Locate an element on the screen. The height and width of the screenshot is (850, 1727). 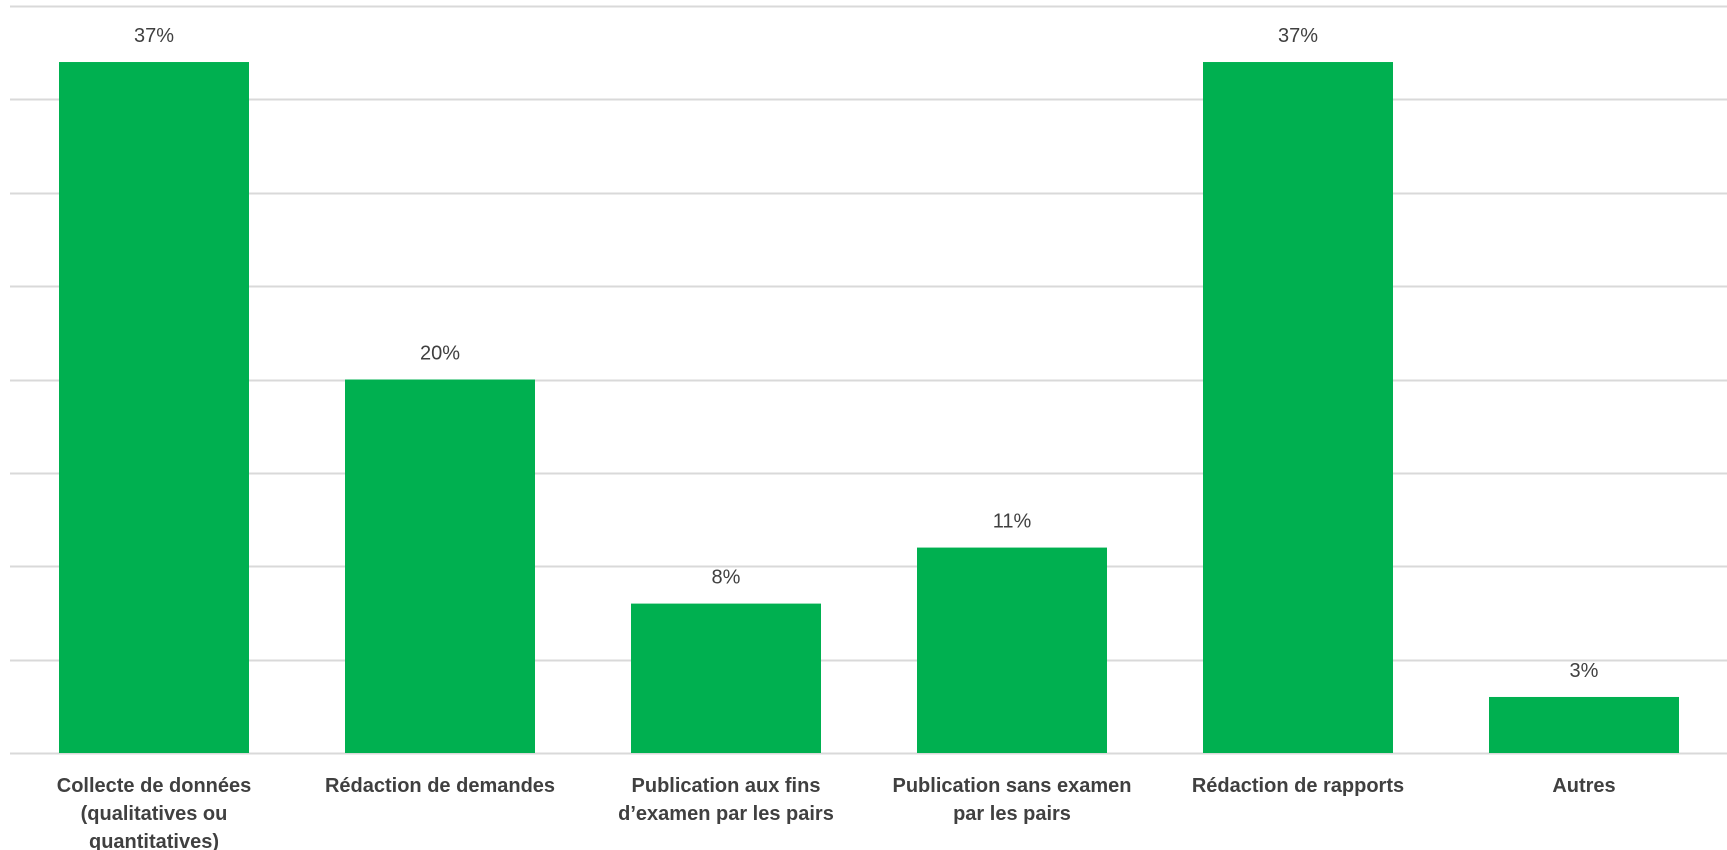
x-tick-label-line: Rédaction de demandes is located at coordinates (440, 786).